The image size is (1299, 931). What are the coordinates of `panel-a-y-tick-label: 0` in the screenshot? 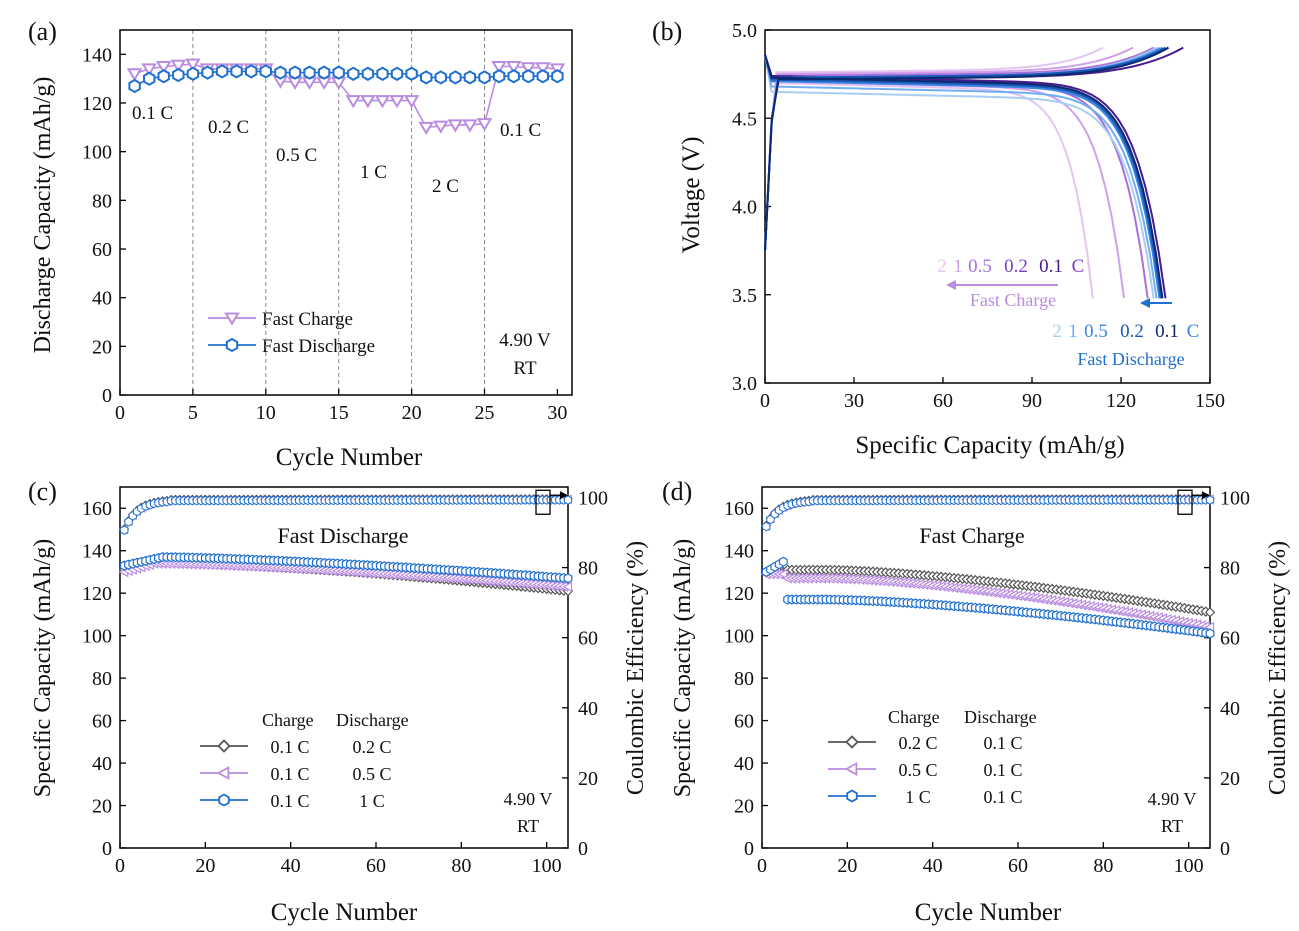 It's located at (107, 396).